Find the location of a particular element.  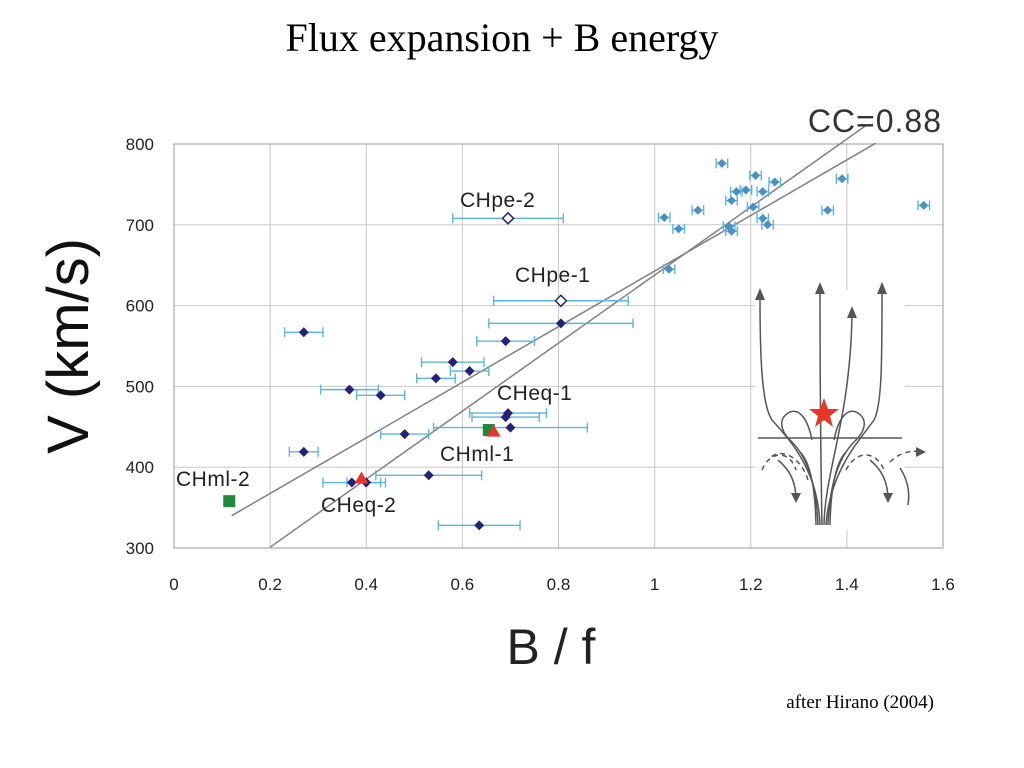

correlation-annotation: CC=0.88 is located at coordinates (875, 121).